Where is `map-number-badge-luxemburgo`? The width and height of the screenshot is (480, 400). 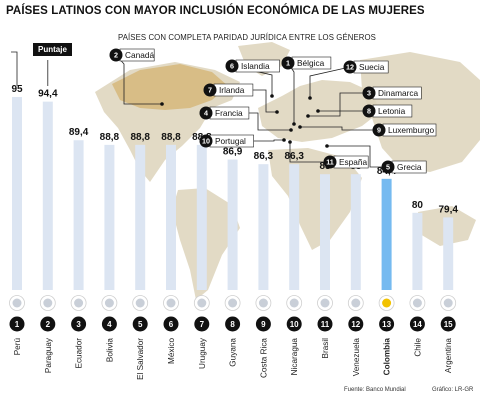 map-number-badge-luxemburgo is located at coordinates (379, 130).